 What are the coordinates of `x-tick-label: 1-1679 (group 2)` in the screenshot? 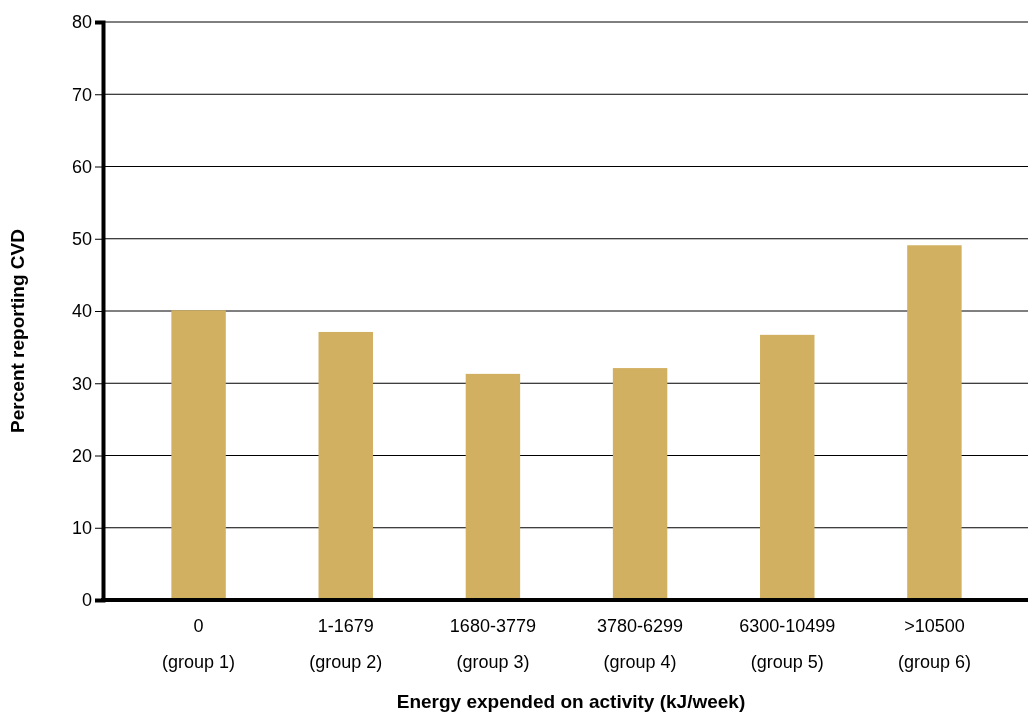 It's located at (346, 644).